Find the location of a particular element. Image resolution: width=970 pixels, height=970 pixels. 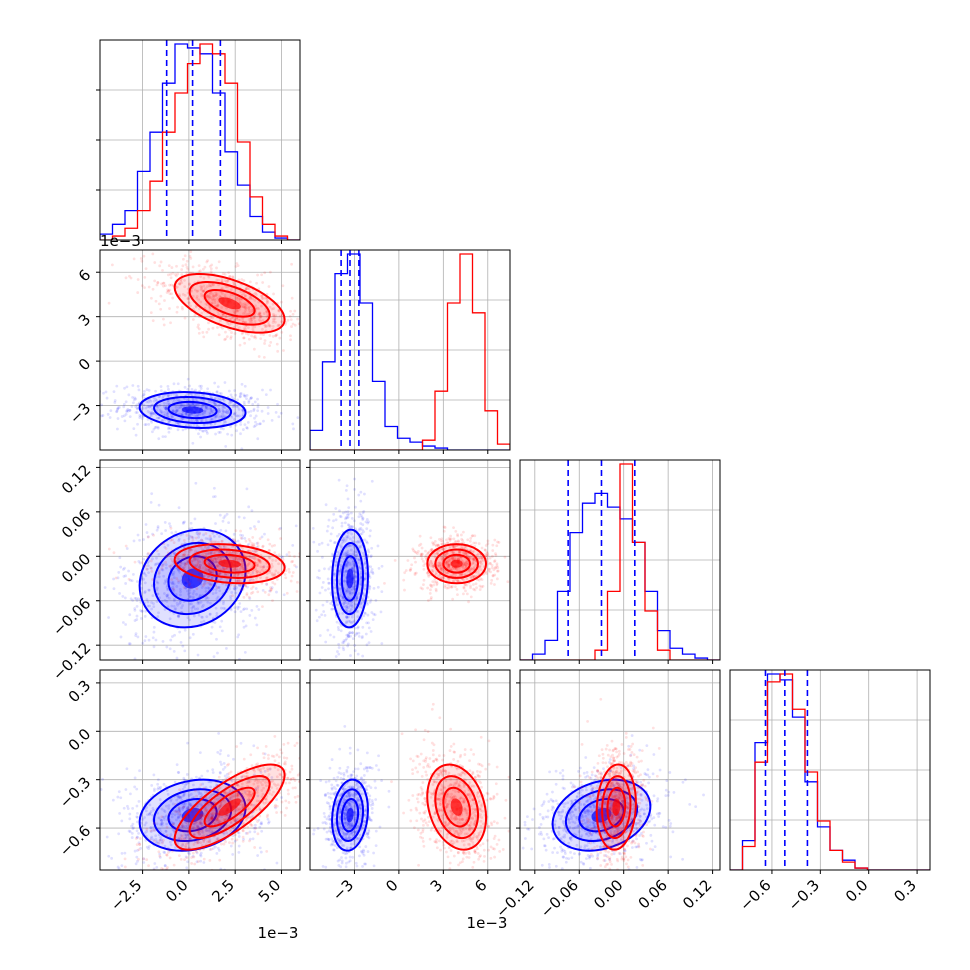

axes-frame is located at coordinates (200, 350).